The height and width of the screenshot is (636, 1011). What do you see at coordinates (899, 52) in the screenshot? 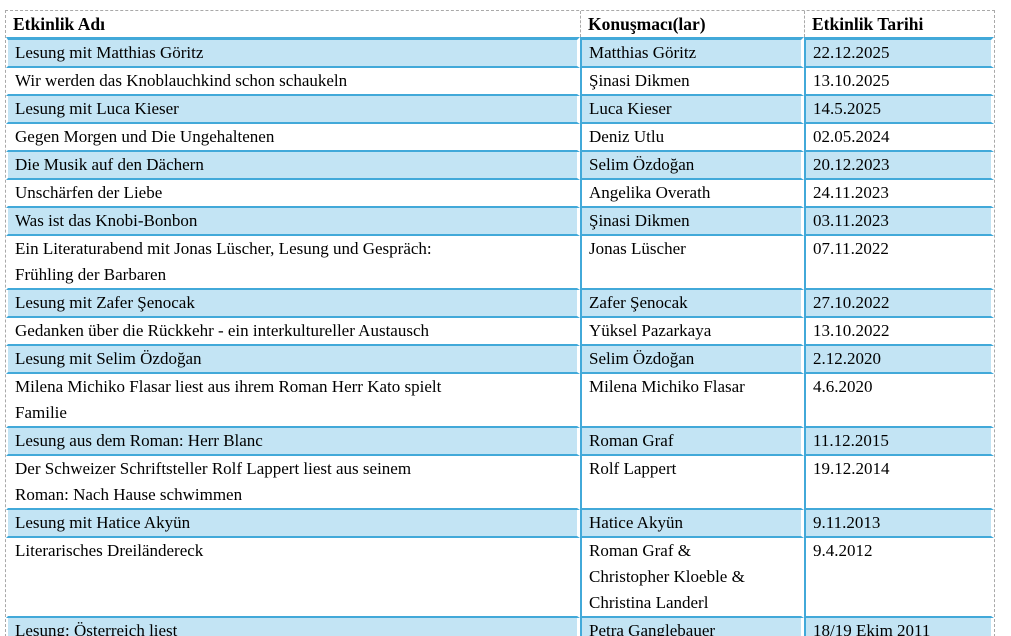
I see `event-date-cell: 22.12.2025` at bounding box center [899, 52].